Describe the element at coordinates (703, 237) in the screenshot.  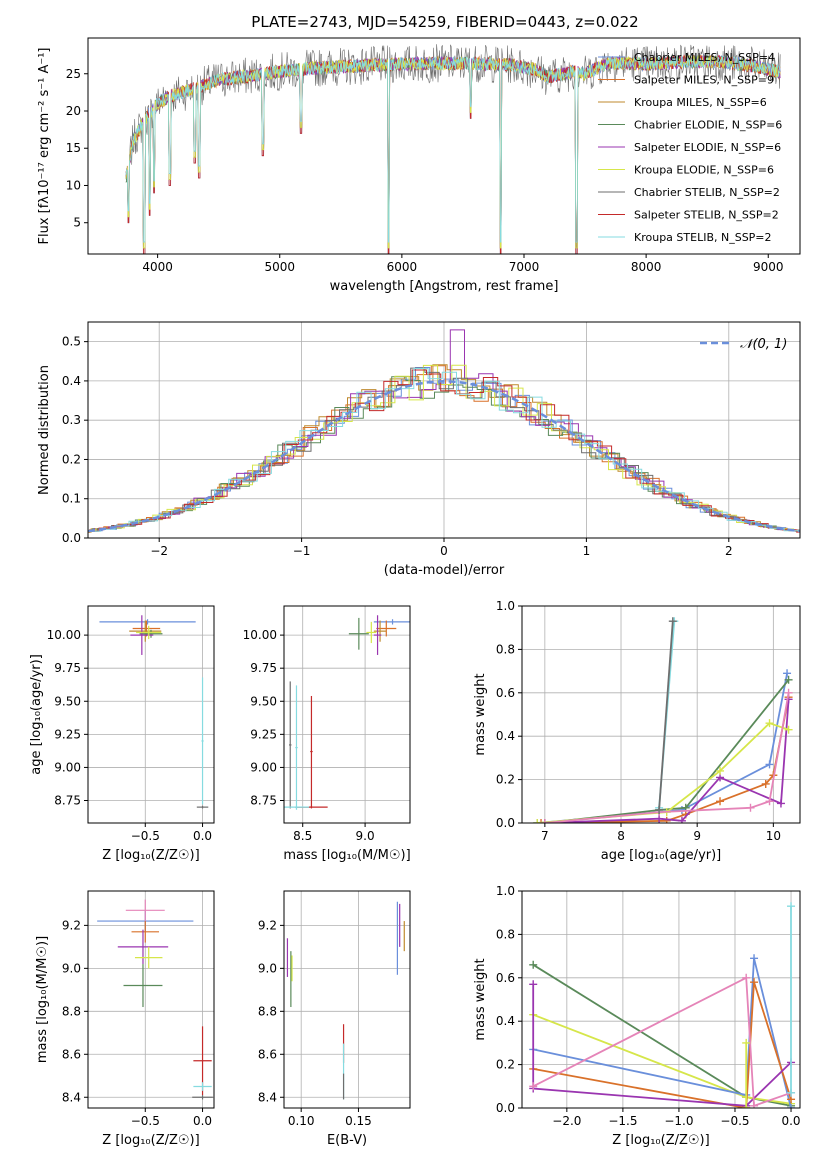
I see `legend-label: Kroupa STELIB, N_SSP=2` at that location.